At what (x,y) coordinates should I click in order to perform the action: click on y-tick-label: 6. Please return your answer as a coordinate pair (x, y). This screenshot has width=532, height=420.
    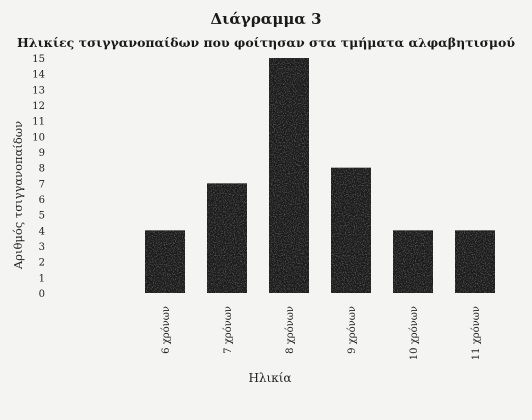
    Looking at the image, I should click on (42, 200).